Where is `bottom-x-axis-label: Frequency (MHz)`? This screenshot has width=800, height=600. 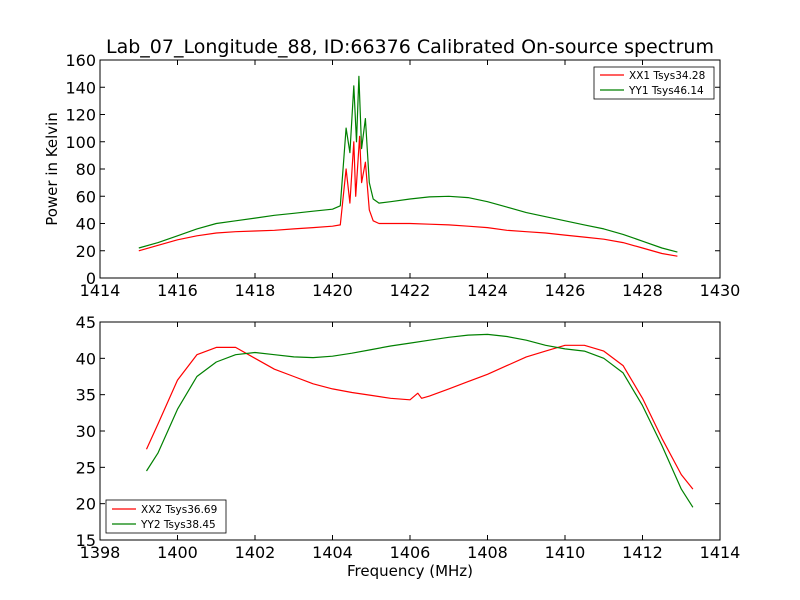
bottom-x-axis-label: Frequency (MHz) is located at coordinates (410, 571).